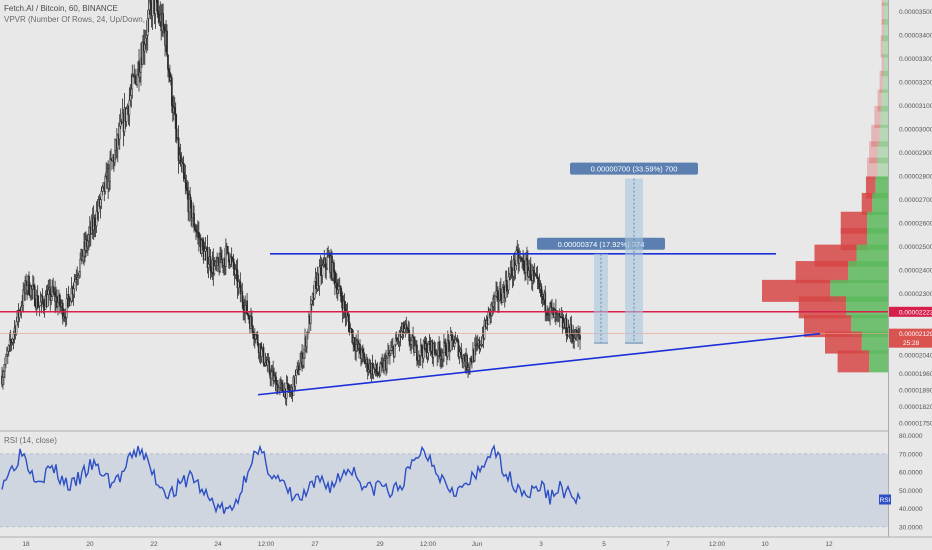  Describe the element at coordinates (915, 334) in the screenshot. I see `current-price-label: 0.00002129` at that location.